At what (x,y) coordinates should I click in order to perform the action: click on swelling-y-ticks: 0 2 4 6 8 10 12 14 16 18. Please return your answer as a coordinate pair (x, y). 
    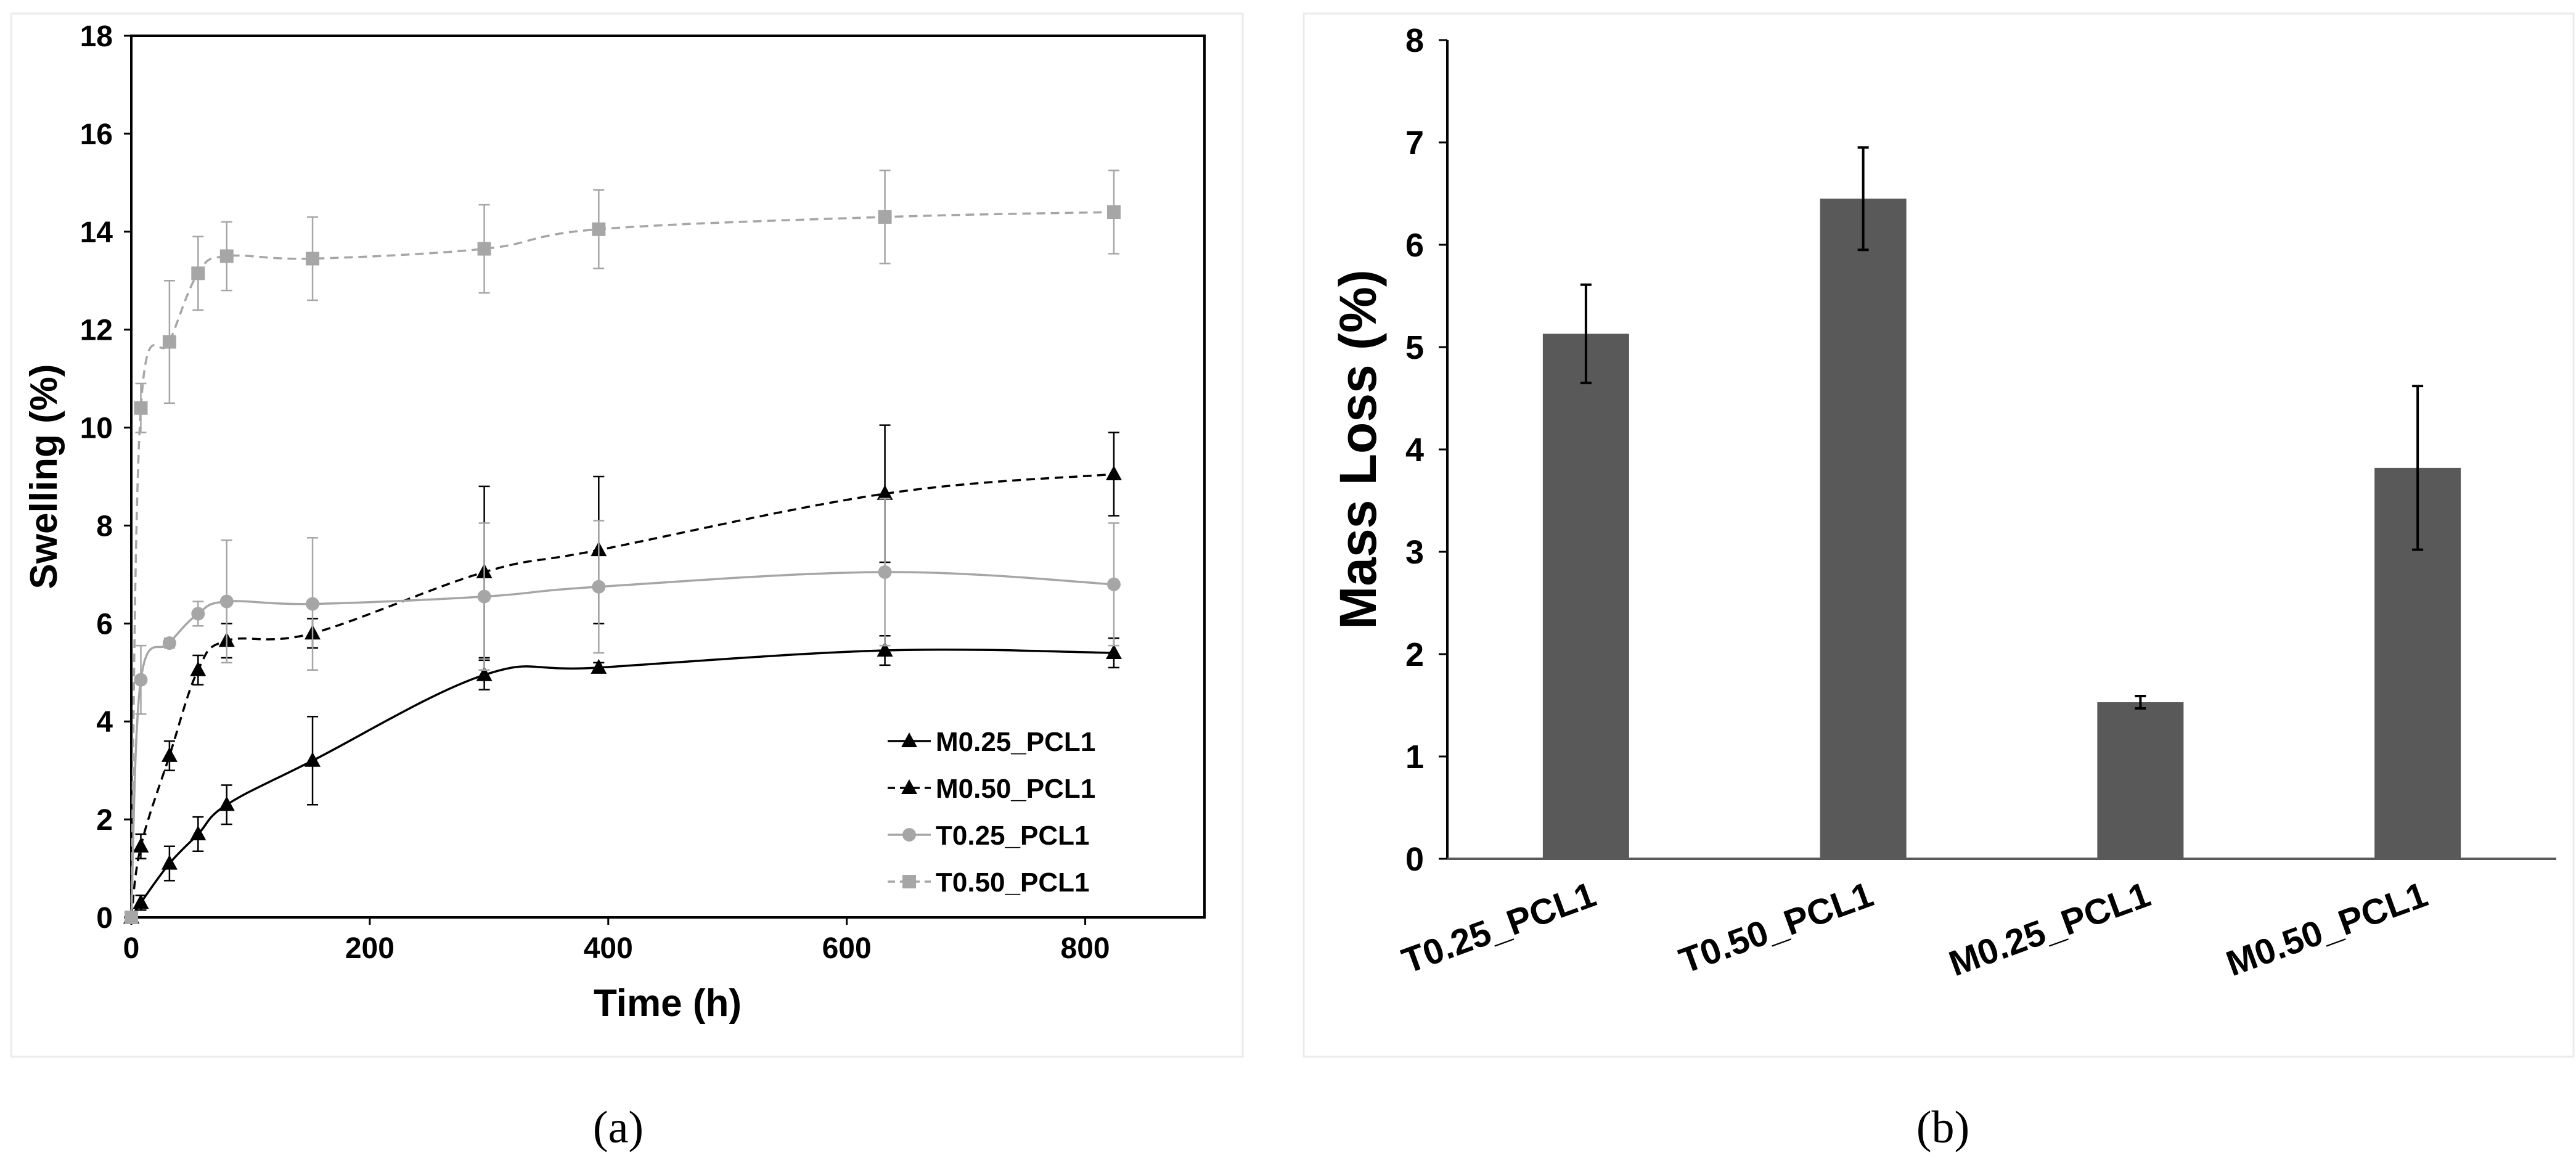
    Looking at the image, I should click on (105, 477).